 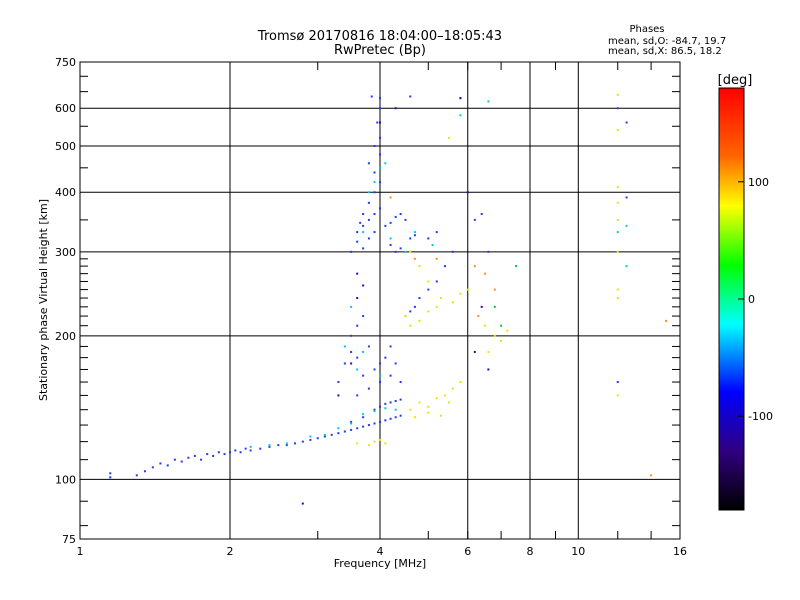 I want to click on y-tick-label: 500, so click(x=65, y=146).